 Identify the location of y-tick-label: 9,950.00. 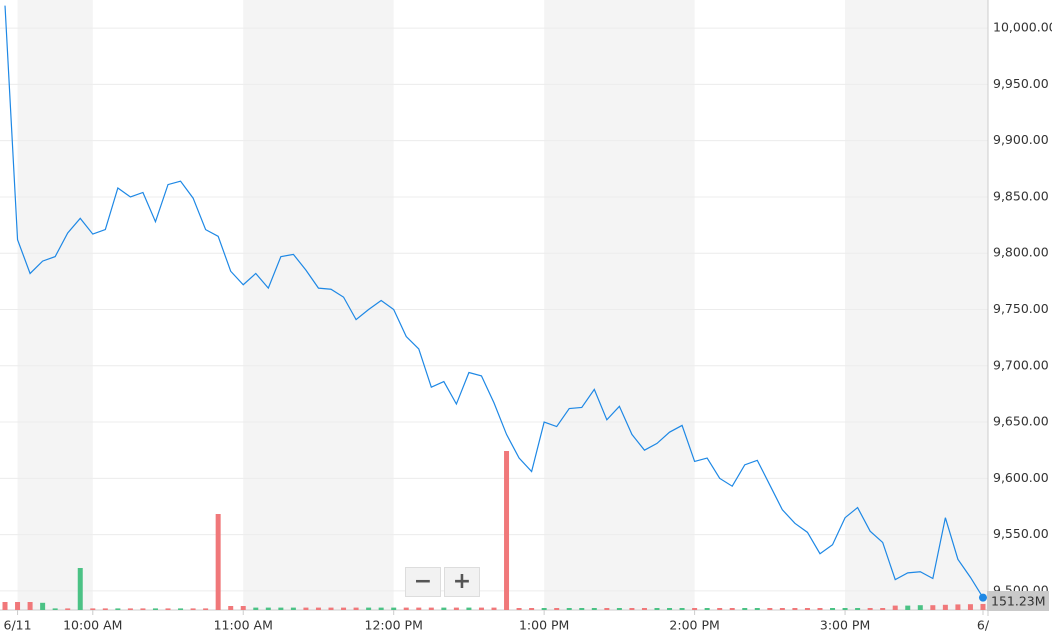
(1021, 83).